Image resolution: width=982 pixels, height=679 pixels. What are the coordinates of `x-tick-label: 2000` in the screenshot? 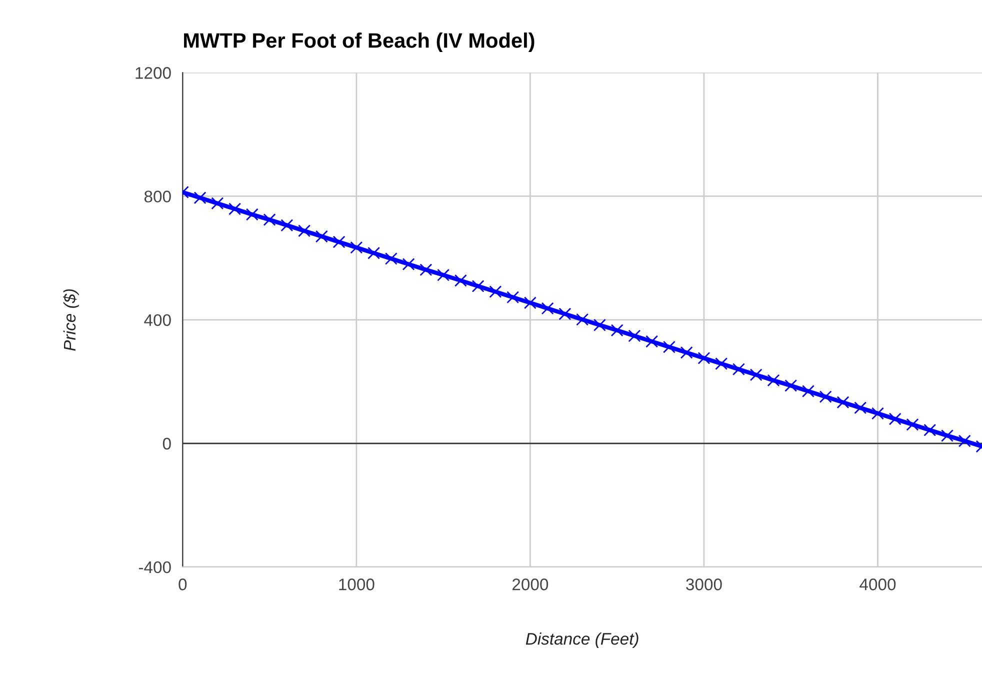 It's located at (530, 584).